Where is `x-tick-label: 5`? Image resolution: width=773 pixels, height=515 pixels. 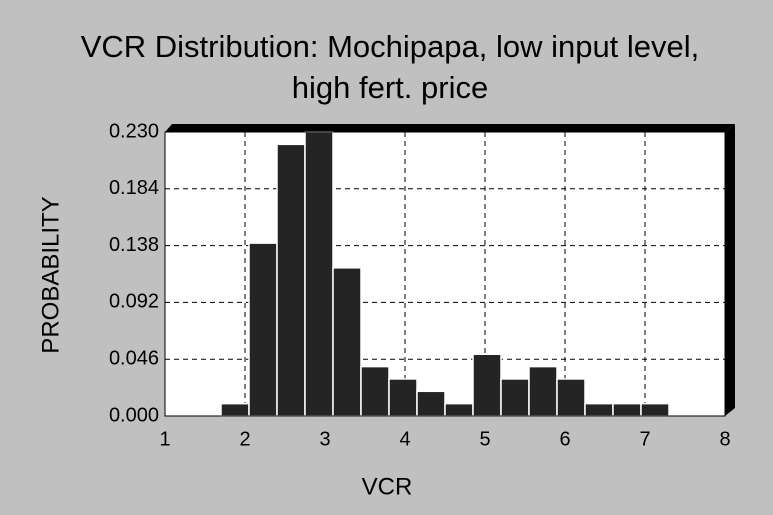
x-tick-label: 5 is located at coordinates (484, 439).